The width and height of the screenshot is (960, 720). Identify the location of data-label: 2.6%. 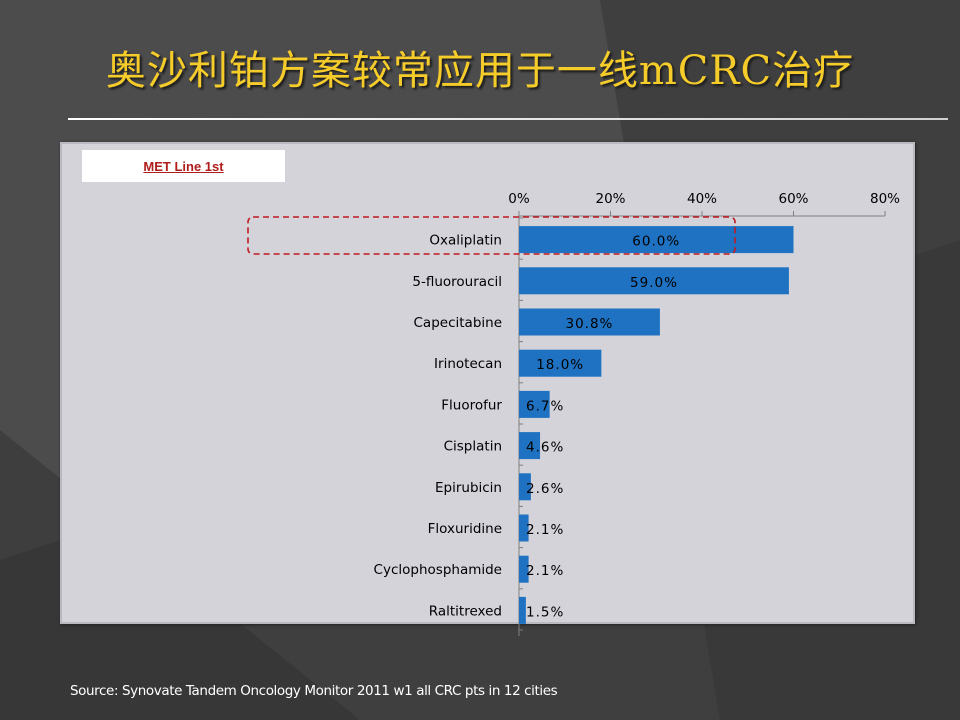
(545, 489).